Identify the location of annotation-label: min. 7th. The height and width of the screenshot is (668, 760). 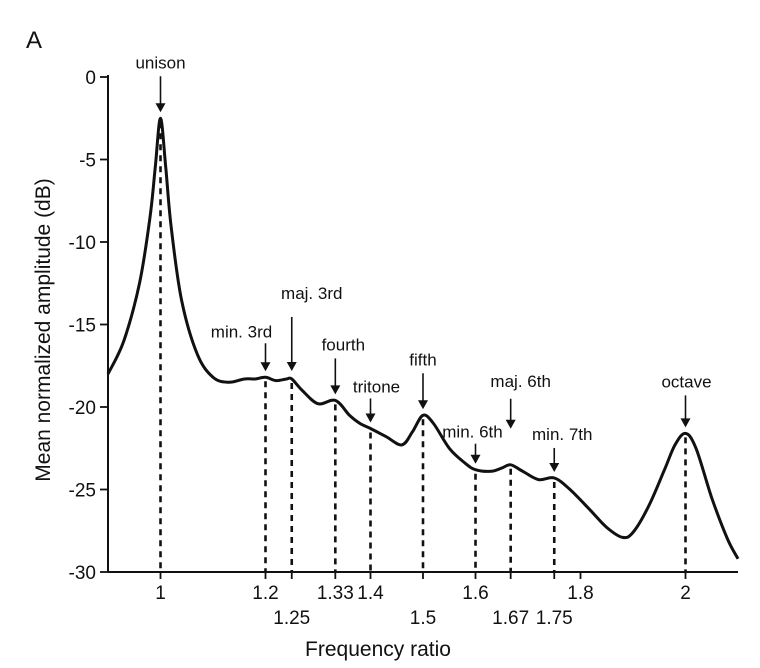
(562, 434).